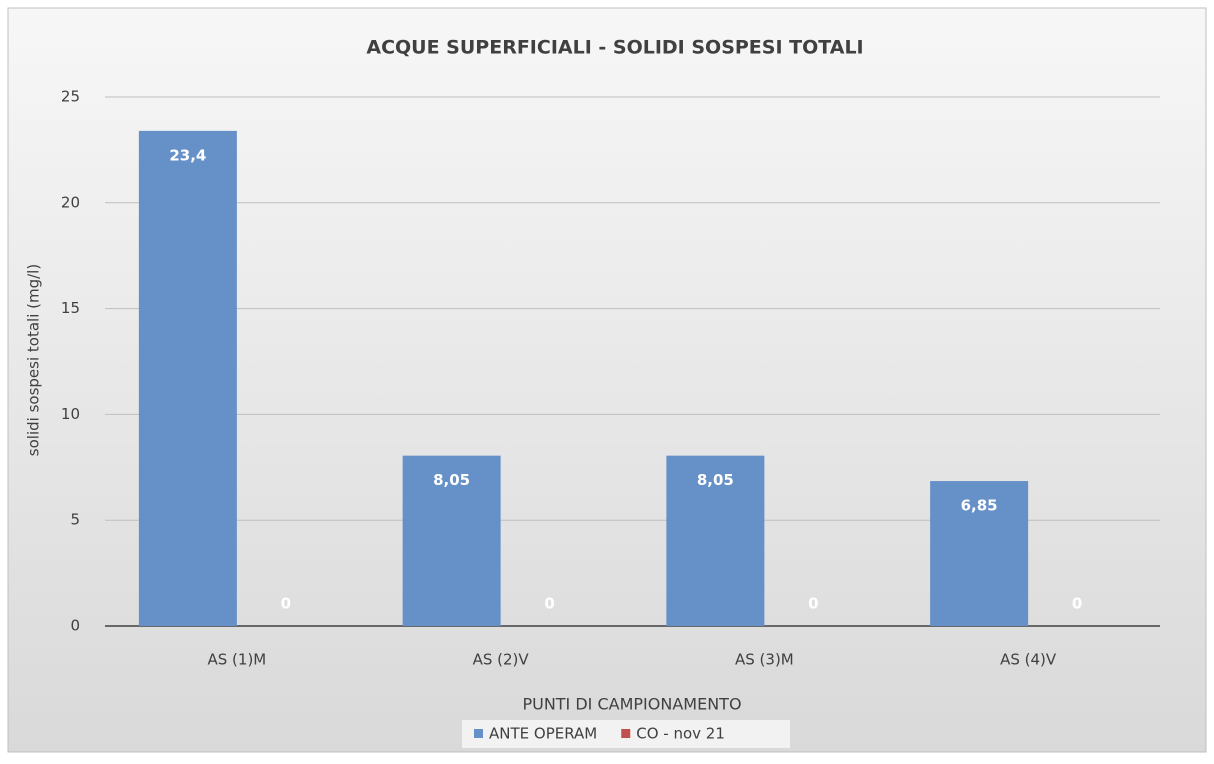  I want to click on x-tick-label: AS (3)M, so click(764, 660).